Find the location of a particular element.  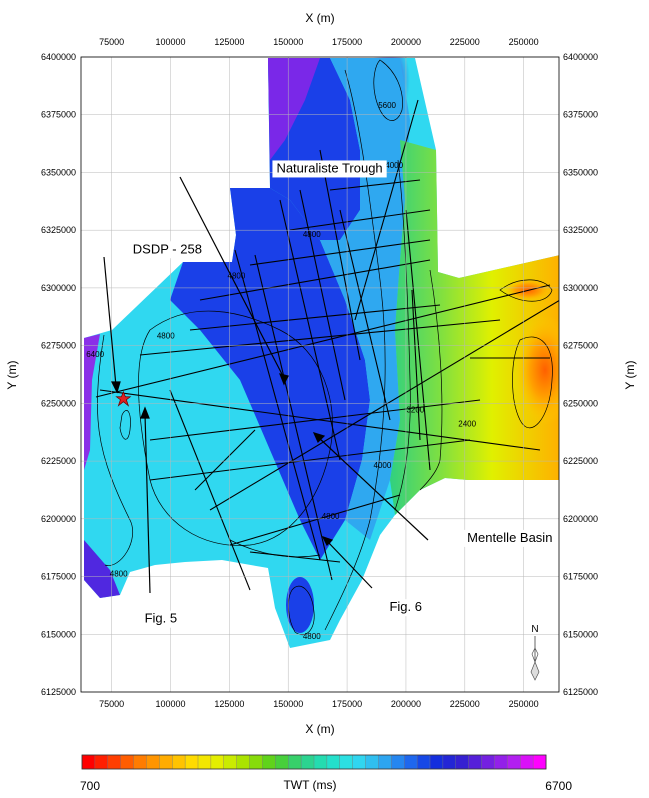

y-axis-title-right: Y (m) is located at coordinates (630, 374).